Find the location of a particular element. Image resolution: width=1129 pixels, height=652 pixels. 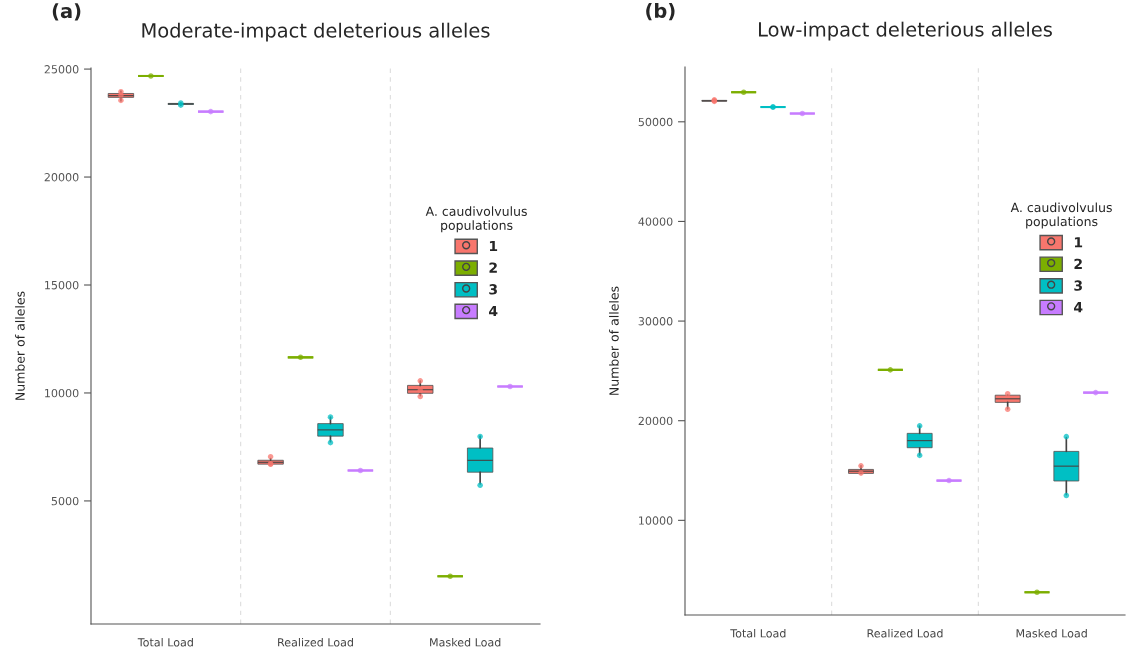

text: (a) is located at coordinates (66, 12).